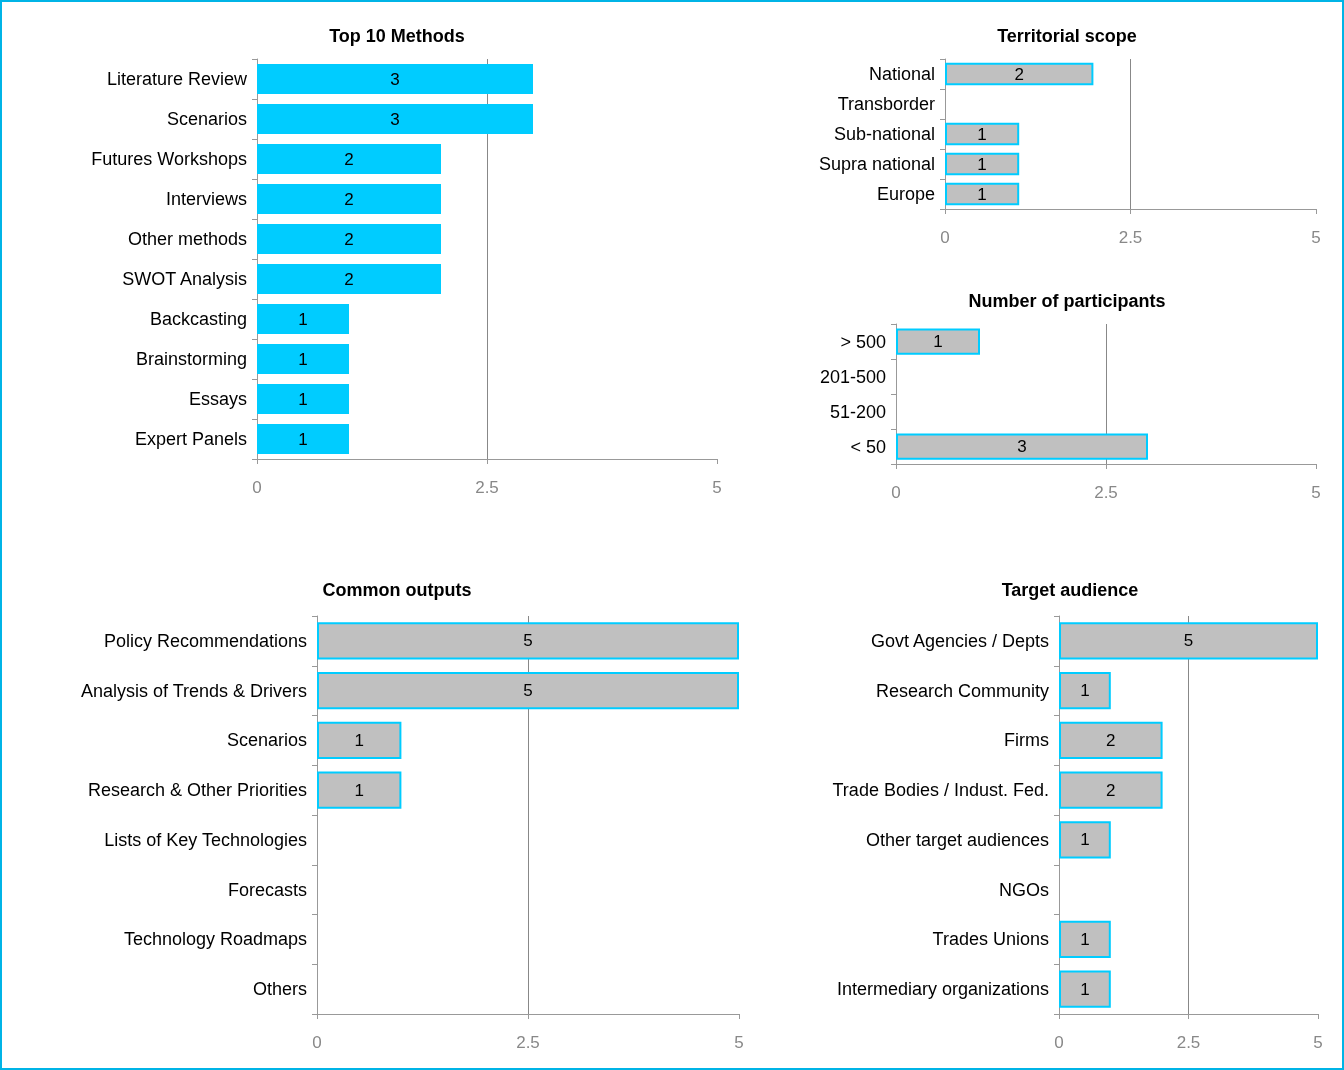  What do you see at coordinates (197, 790) in the screenshot?
I see `y-tick-label: Research & Other Priorities` at bounding box center [197, 790].